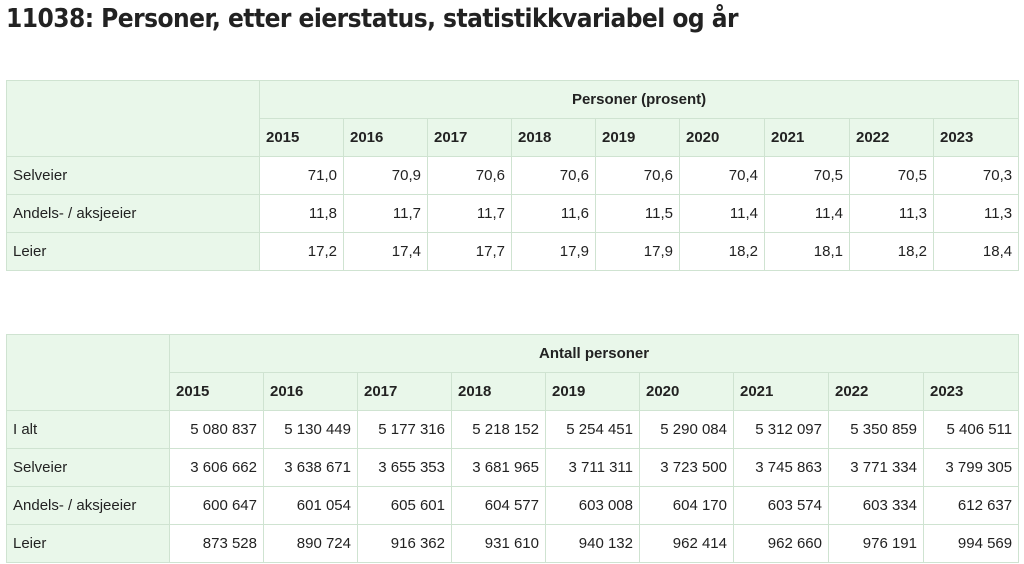  I want to click on value-cell: 603 574, so click(781, 505).